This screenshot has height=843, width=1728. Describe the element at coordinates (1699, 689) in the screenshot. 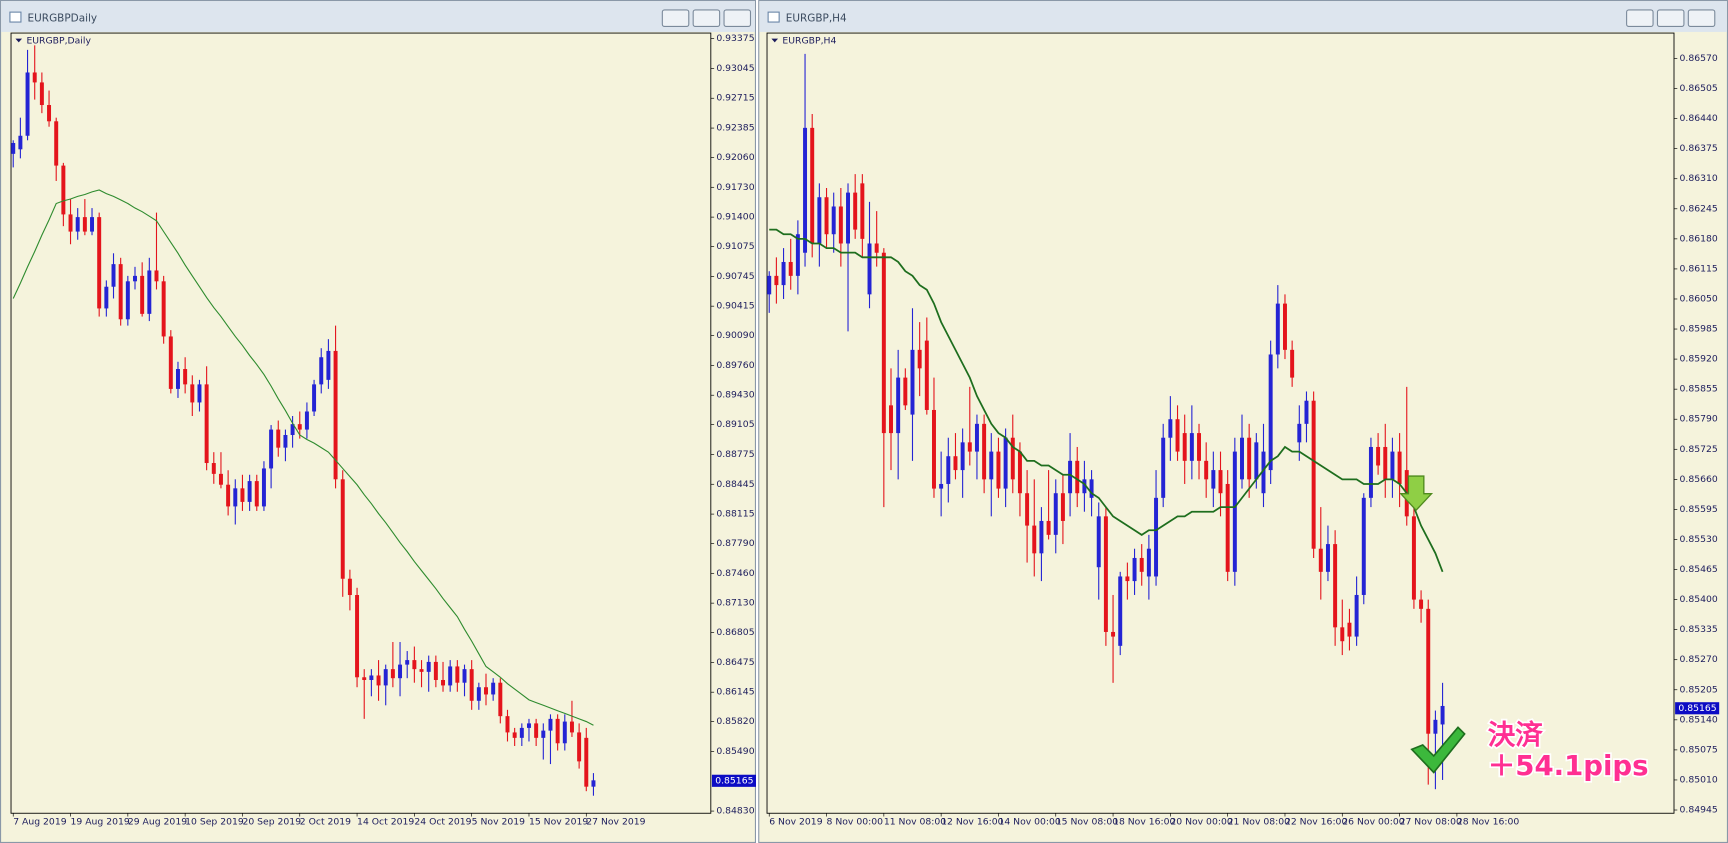

I see `y-tick-label: 0.85205` at that location.